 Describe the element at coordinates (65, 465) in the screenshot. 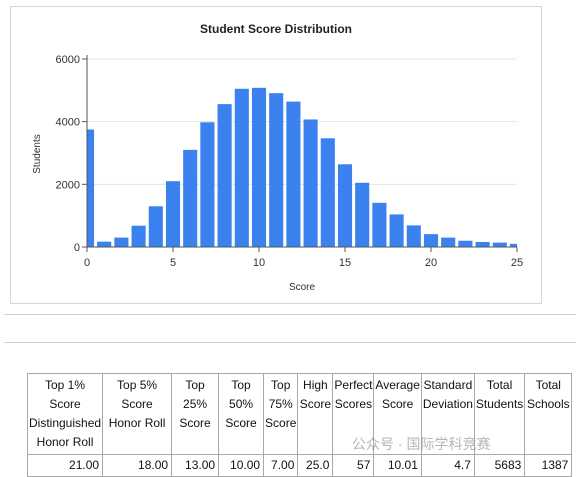

I see `value-top-1-percent: 21.00` at that location.